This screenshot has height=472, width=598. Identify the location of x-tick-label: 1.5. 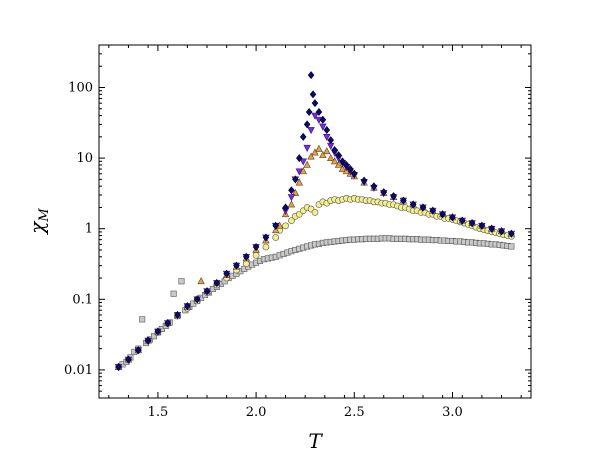
(158, 412).